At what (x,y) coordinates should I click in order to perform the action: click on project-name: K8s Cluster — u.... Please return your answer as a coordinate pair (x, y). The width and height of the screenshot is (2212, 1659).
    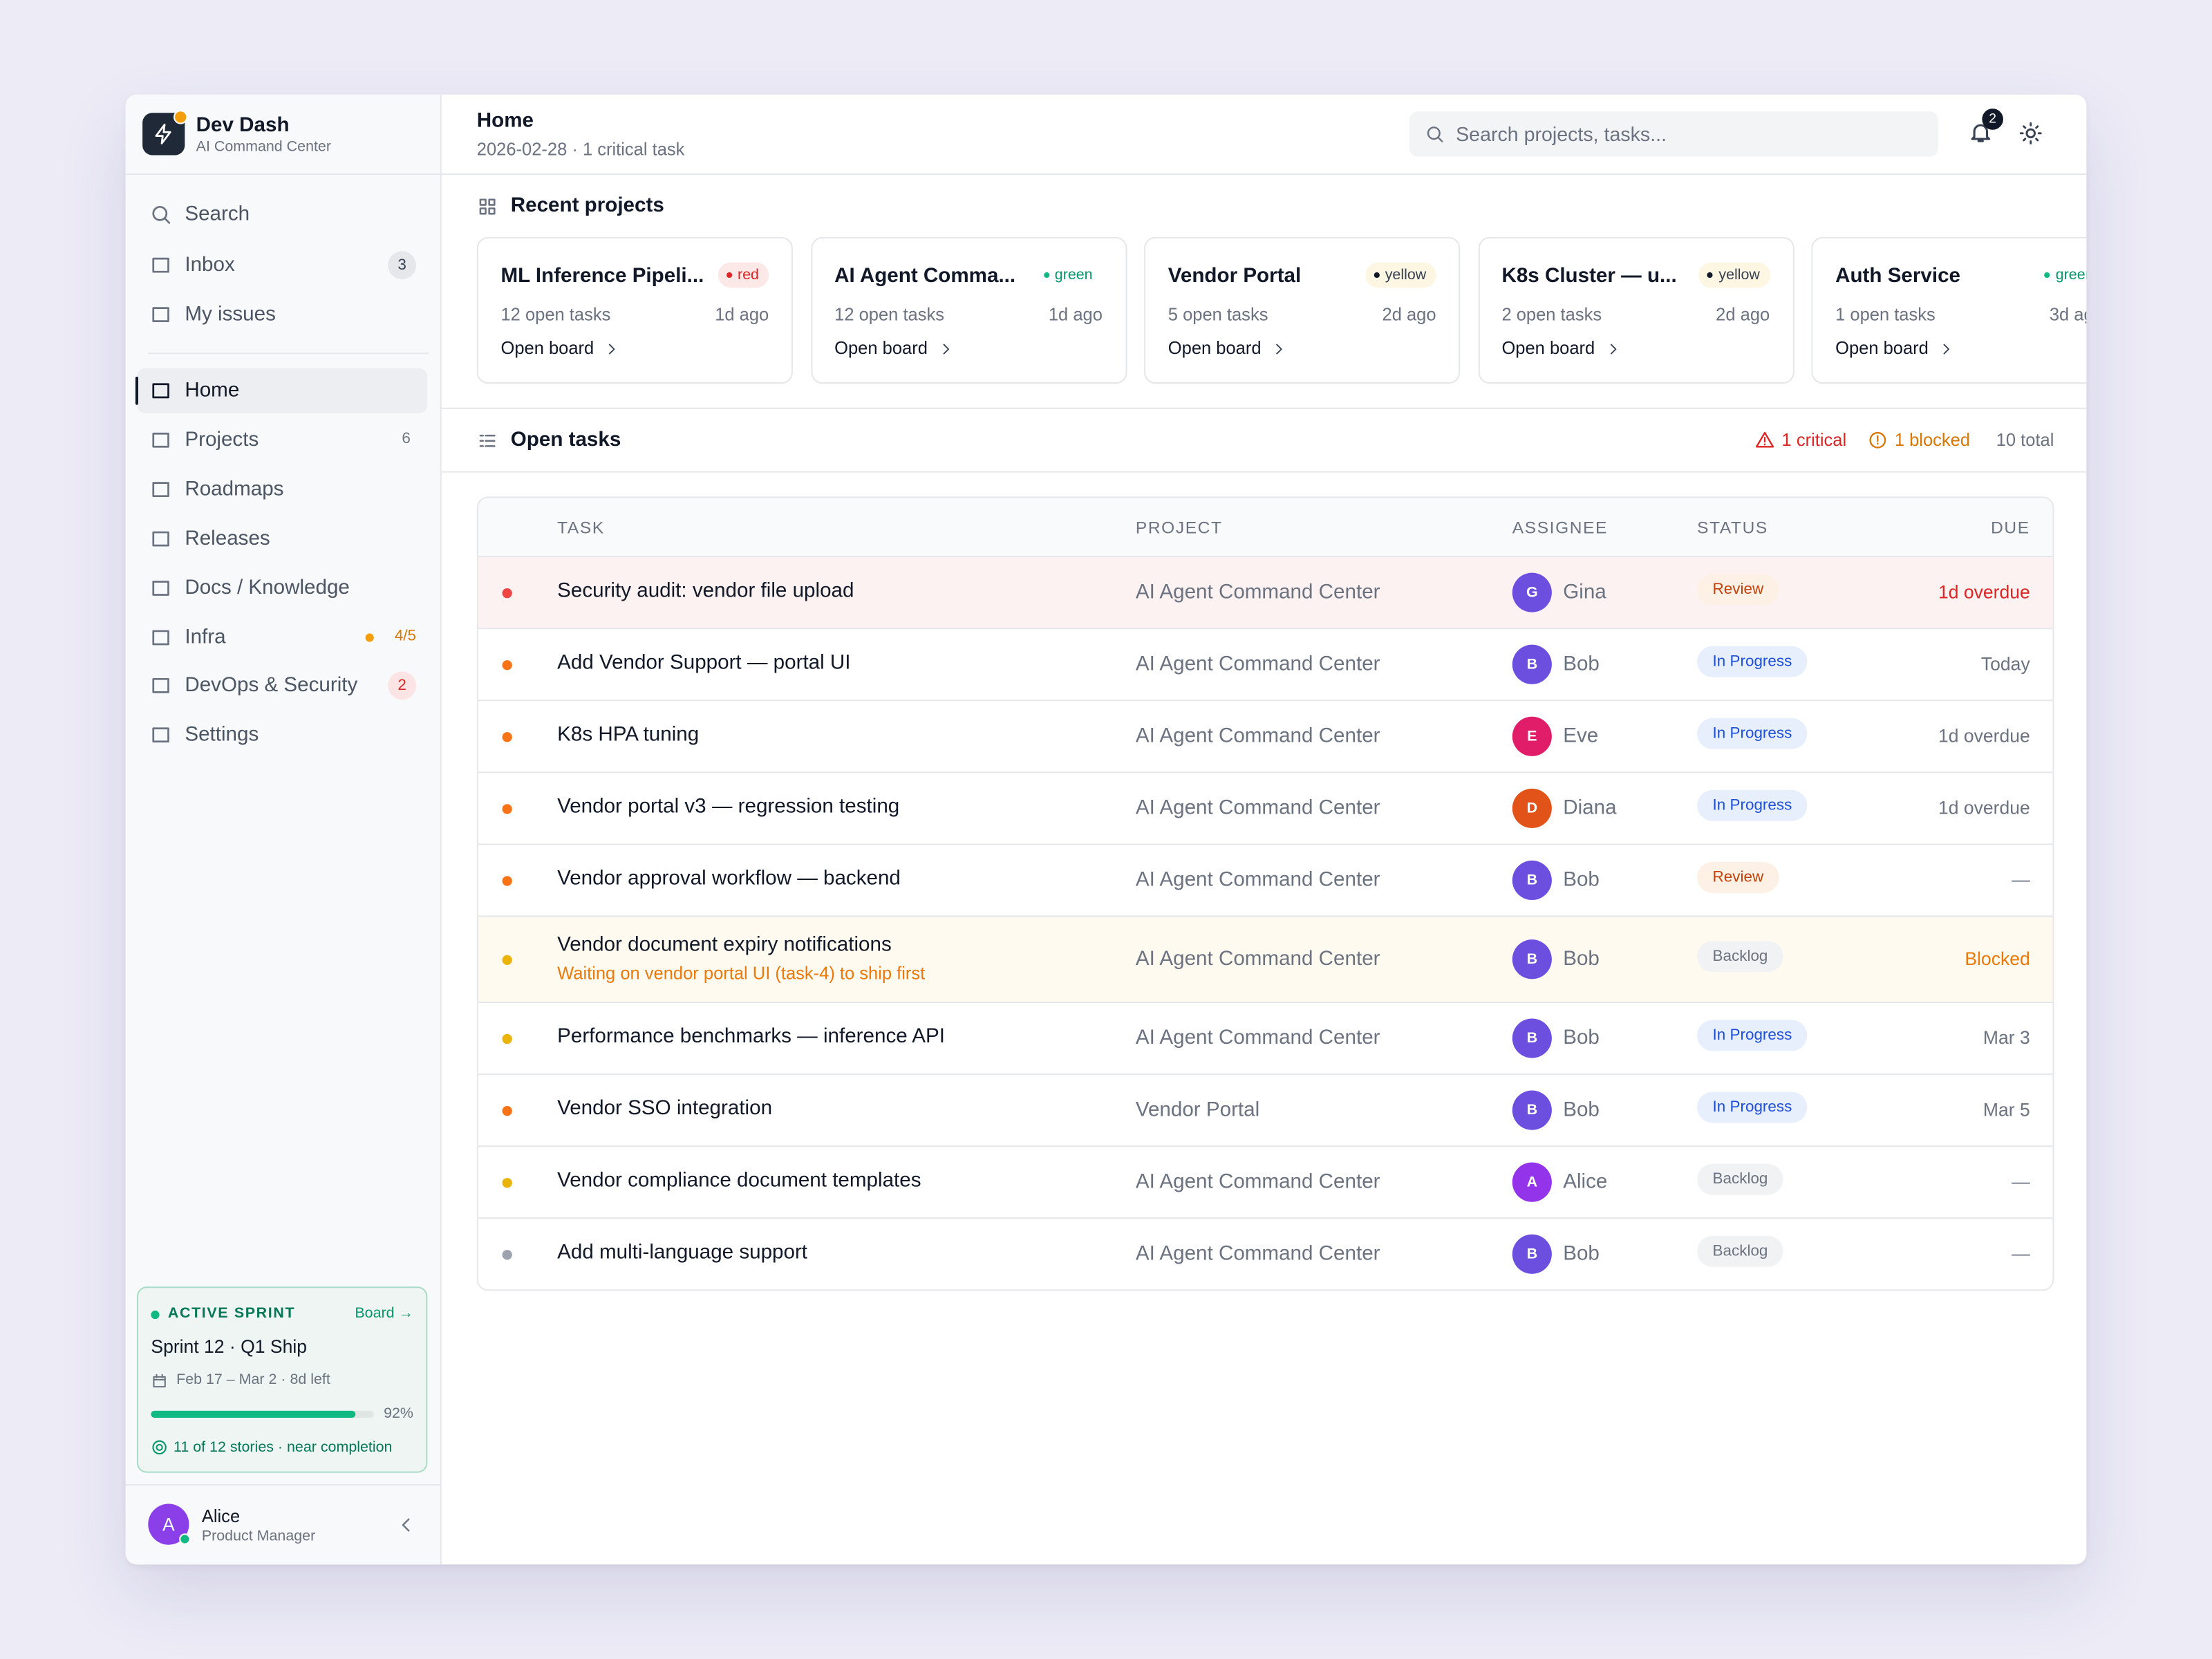
    Looking at the image, I should click on (1589, 276).